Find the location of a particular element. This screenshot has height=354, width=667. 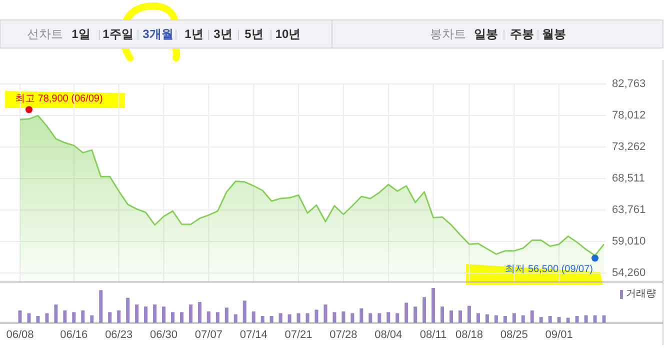

x-tick-label: 08/18 is located at coordinates (469, 335).